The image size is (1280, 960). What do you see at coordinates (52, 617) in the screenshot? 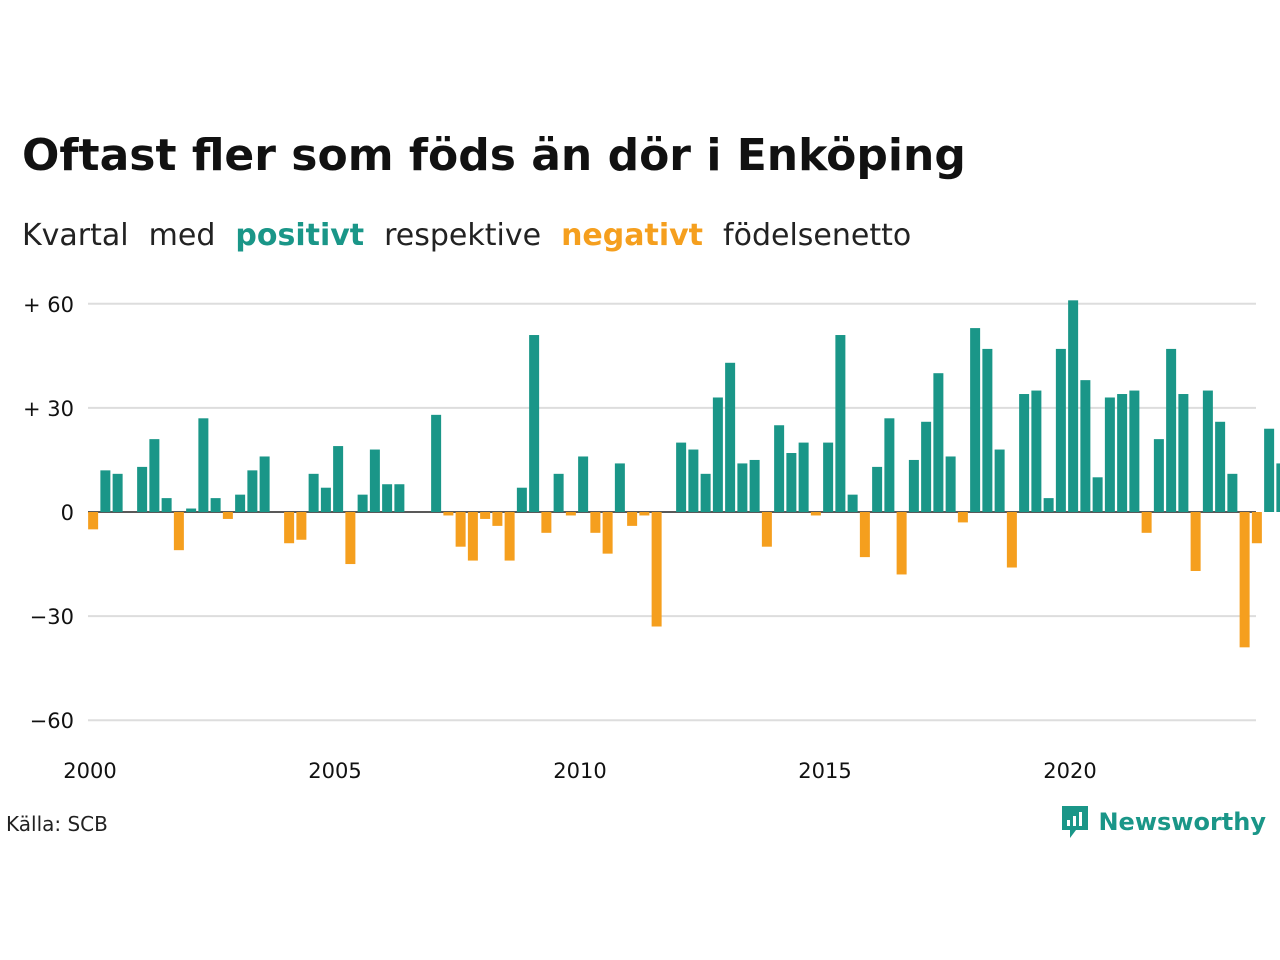
I see `y-tick-label: −30` at bounding box center [52, 617].